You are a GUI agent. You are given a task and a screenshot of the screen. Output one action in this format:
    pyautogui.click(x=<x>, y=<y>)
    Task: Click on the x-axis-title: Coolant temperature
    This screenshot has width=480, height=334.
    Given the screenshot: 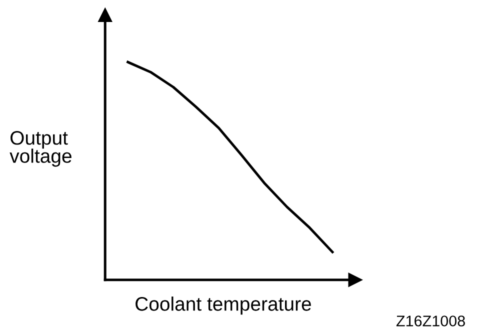 What is the action you would take?
    pyautogui.click(x=223, y=305)
    